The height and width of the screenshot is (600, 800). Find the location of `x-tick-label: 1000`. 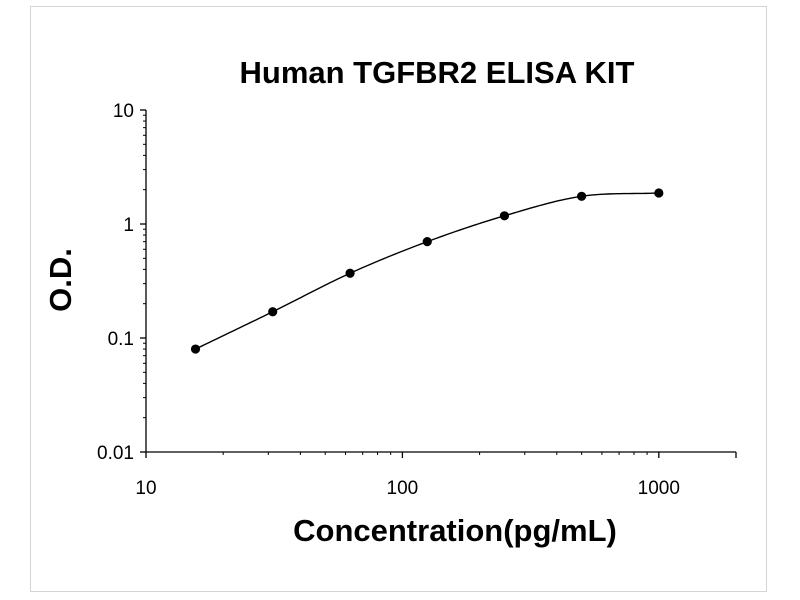

x-tick-label: 1000 is located at coordinates (659, 488).